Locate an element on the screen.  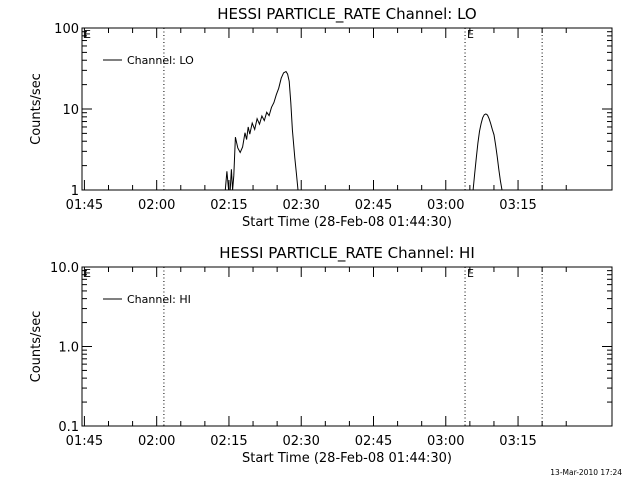
y-tick-label: 10 is located at coordinates (70, 110).